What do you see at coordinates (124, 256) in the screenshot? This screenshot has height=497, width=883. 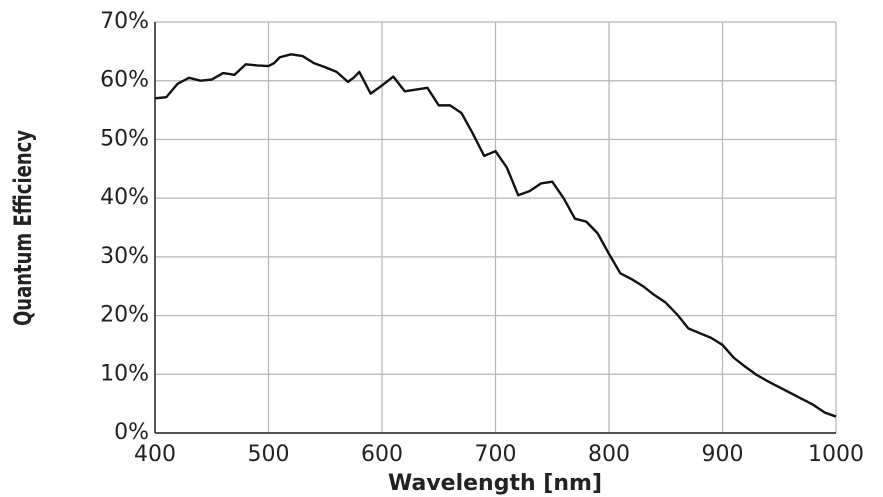 I see `y-tick-label: 30%` at bounding box center [124, 256].